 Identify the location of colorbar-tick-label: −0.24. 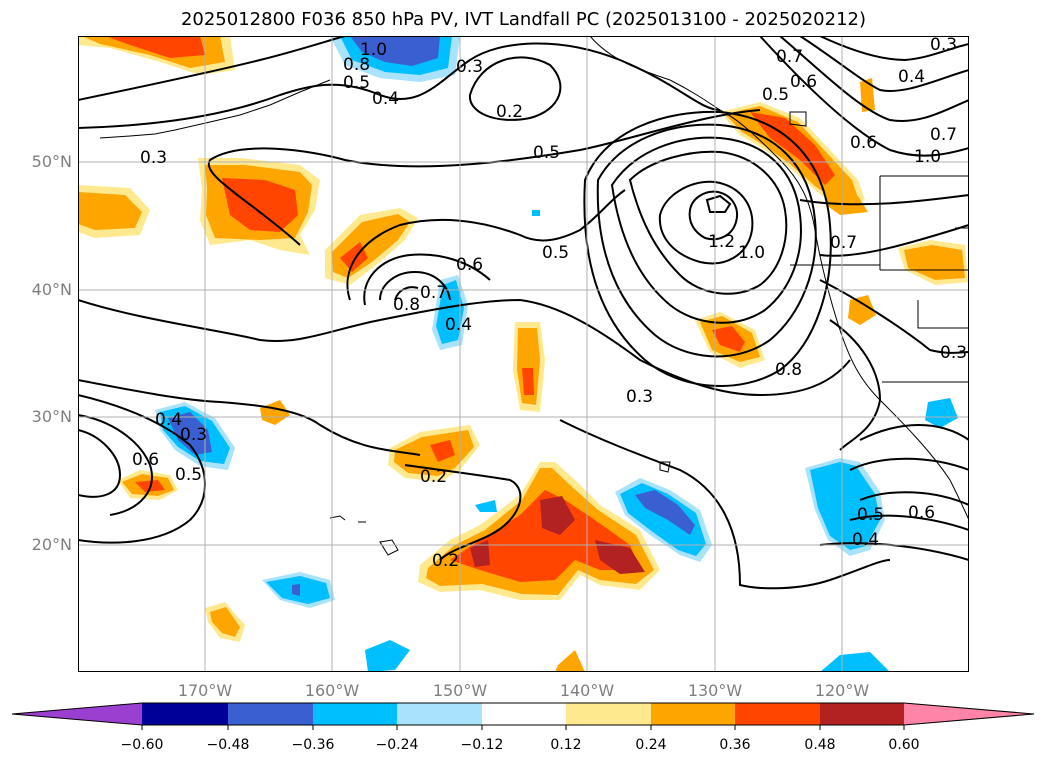
(397, 745).